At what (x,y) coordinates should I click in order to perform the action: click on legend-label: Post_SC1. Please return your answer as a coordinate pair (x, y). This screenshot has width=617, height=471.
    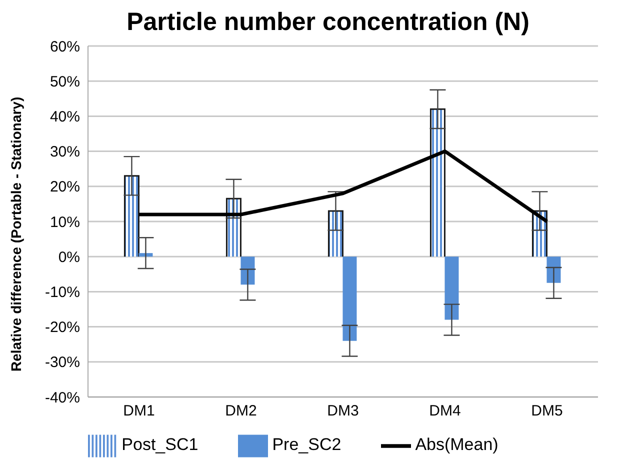
    Looking at the image, I should click on (160, 444).